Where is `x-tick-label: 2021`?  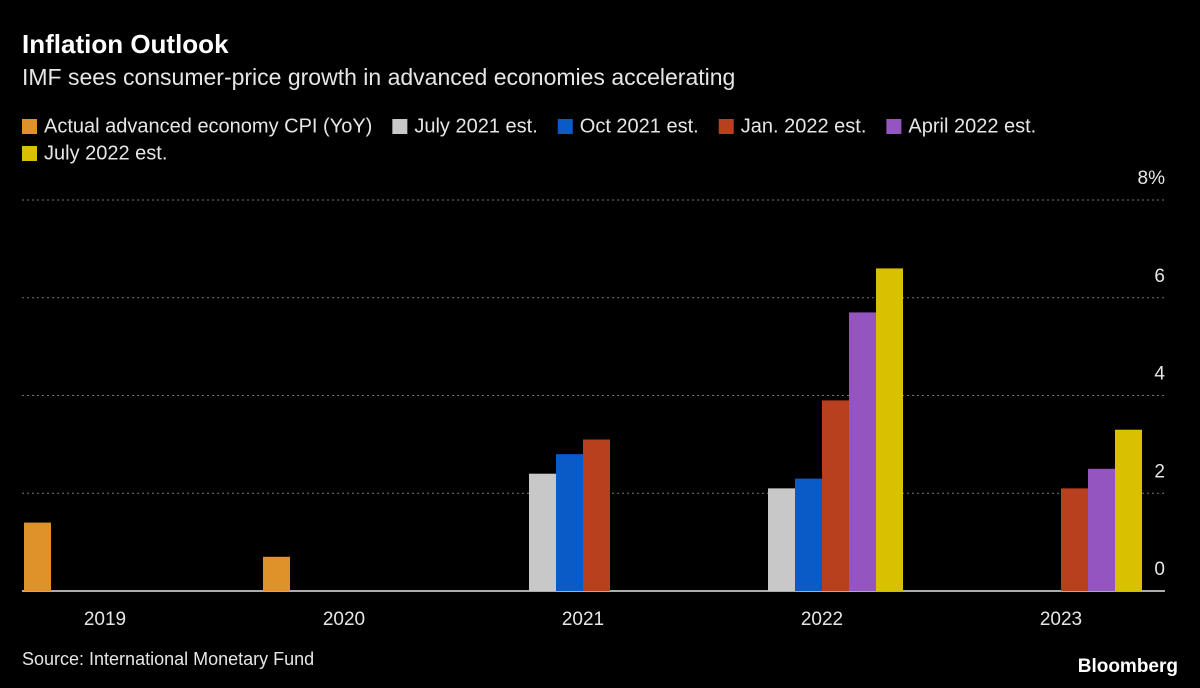
x-tick-label: 2021 is located at coordinates (583, 619).